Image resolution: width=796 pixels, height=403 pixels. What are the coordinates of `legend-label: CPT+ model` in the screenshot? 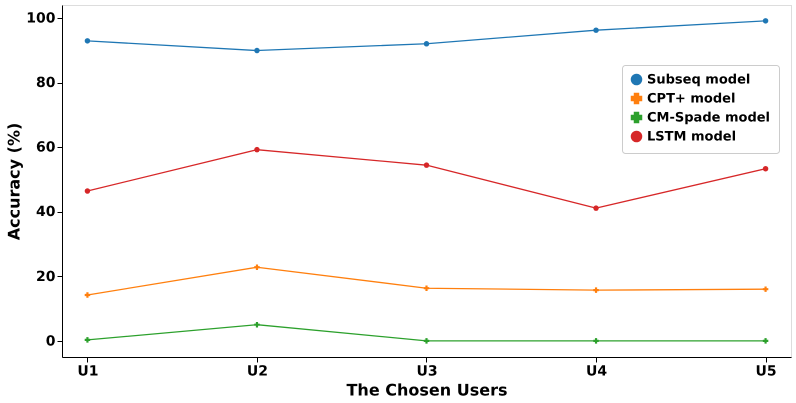 It's located at (691, 99).